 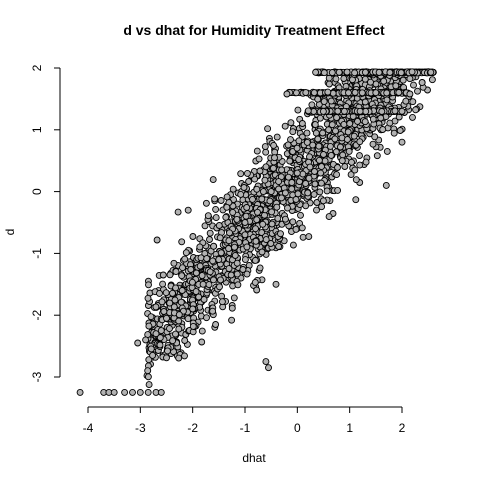 I want to click on y-tick-label: 0, so click(x=37, y=191).